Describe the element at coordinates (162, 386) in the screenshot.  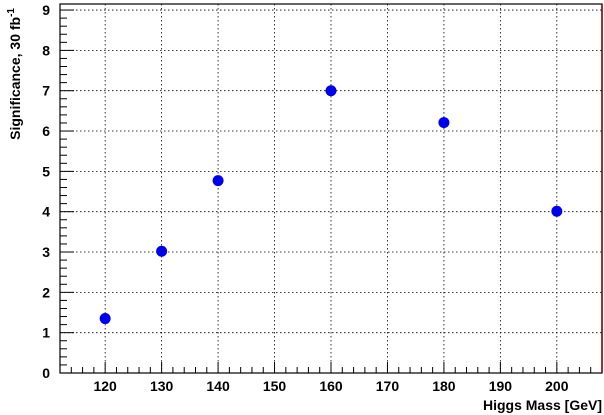
I see `x-tick-label: 130` at that location.